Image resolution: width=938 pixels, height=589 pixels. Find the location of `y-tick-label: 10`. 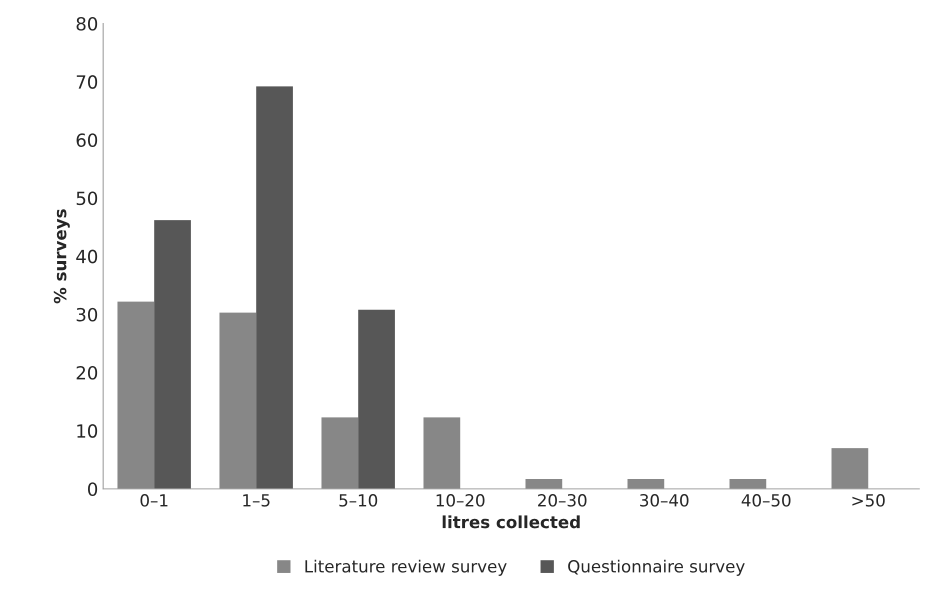

y-tick-label: 10 is located at coordinates (87, 431).